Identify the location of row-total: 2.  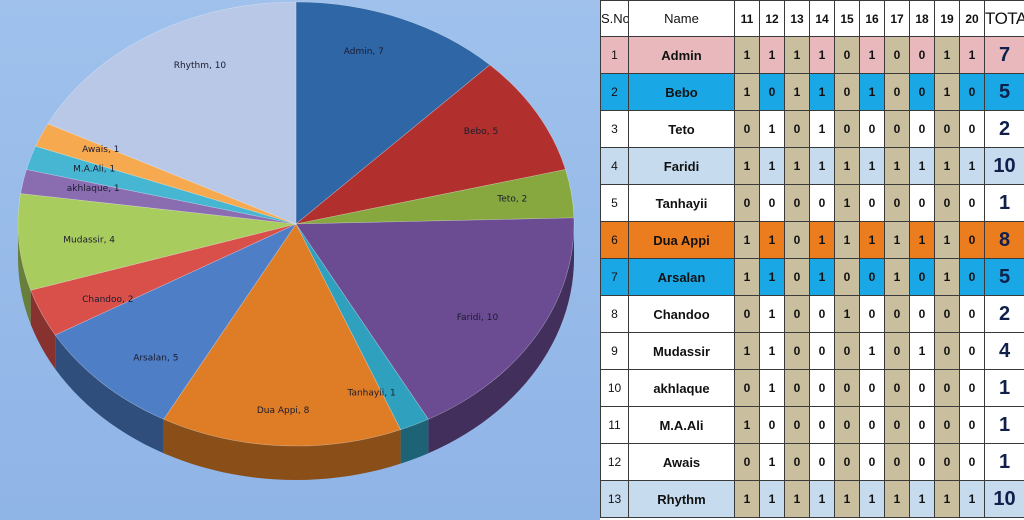
(1004, 129).